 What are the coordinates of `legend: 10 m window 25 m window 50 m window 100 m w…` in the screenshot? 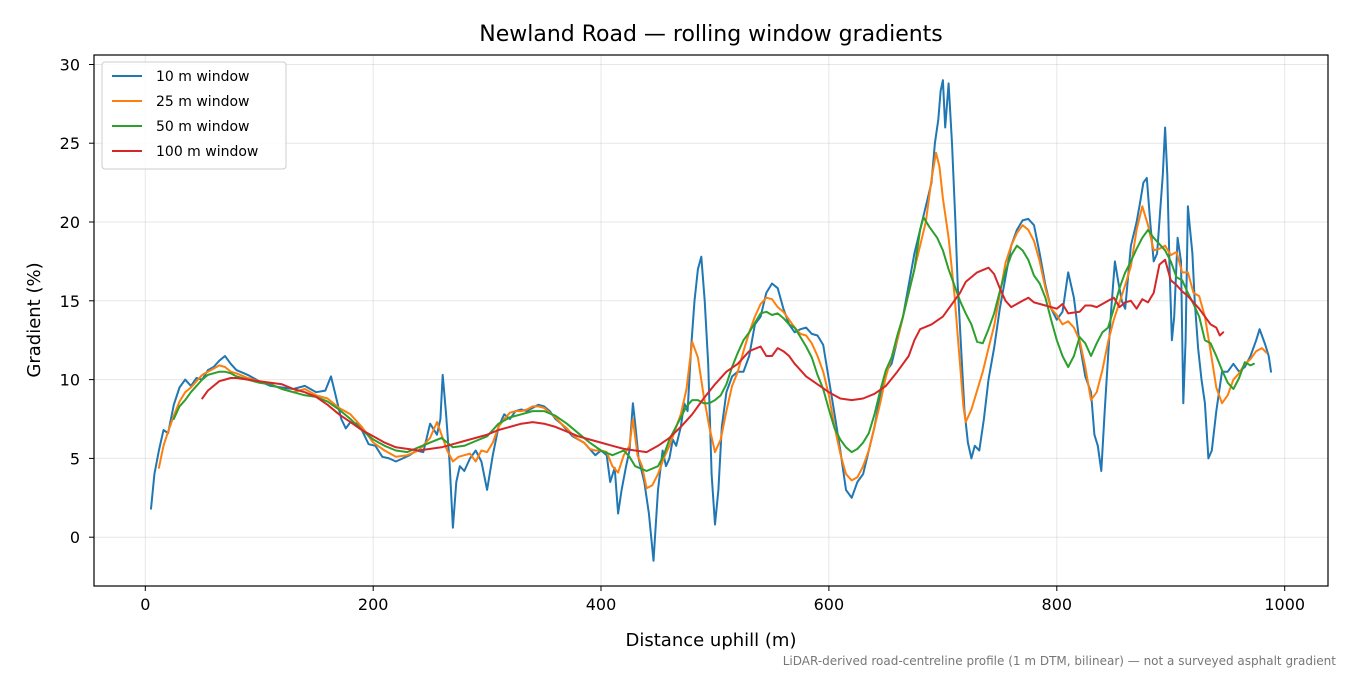 It's located at (194, 115).